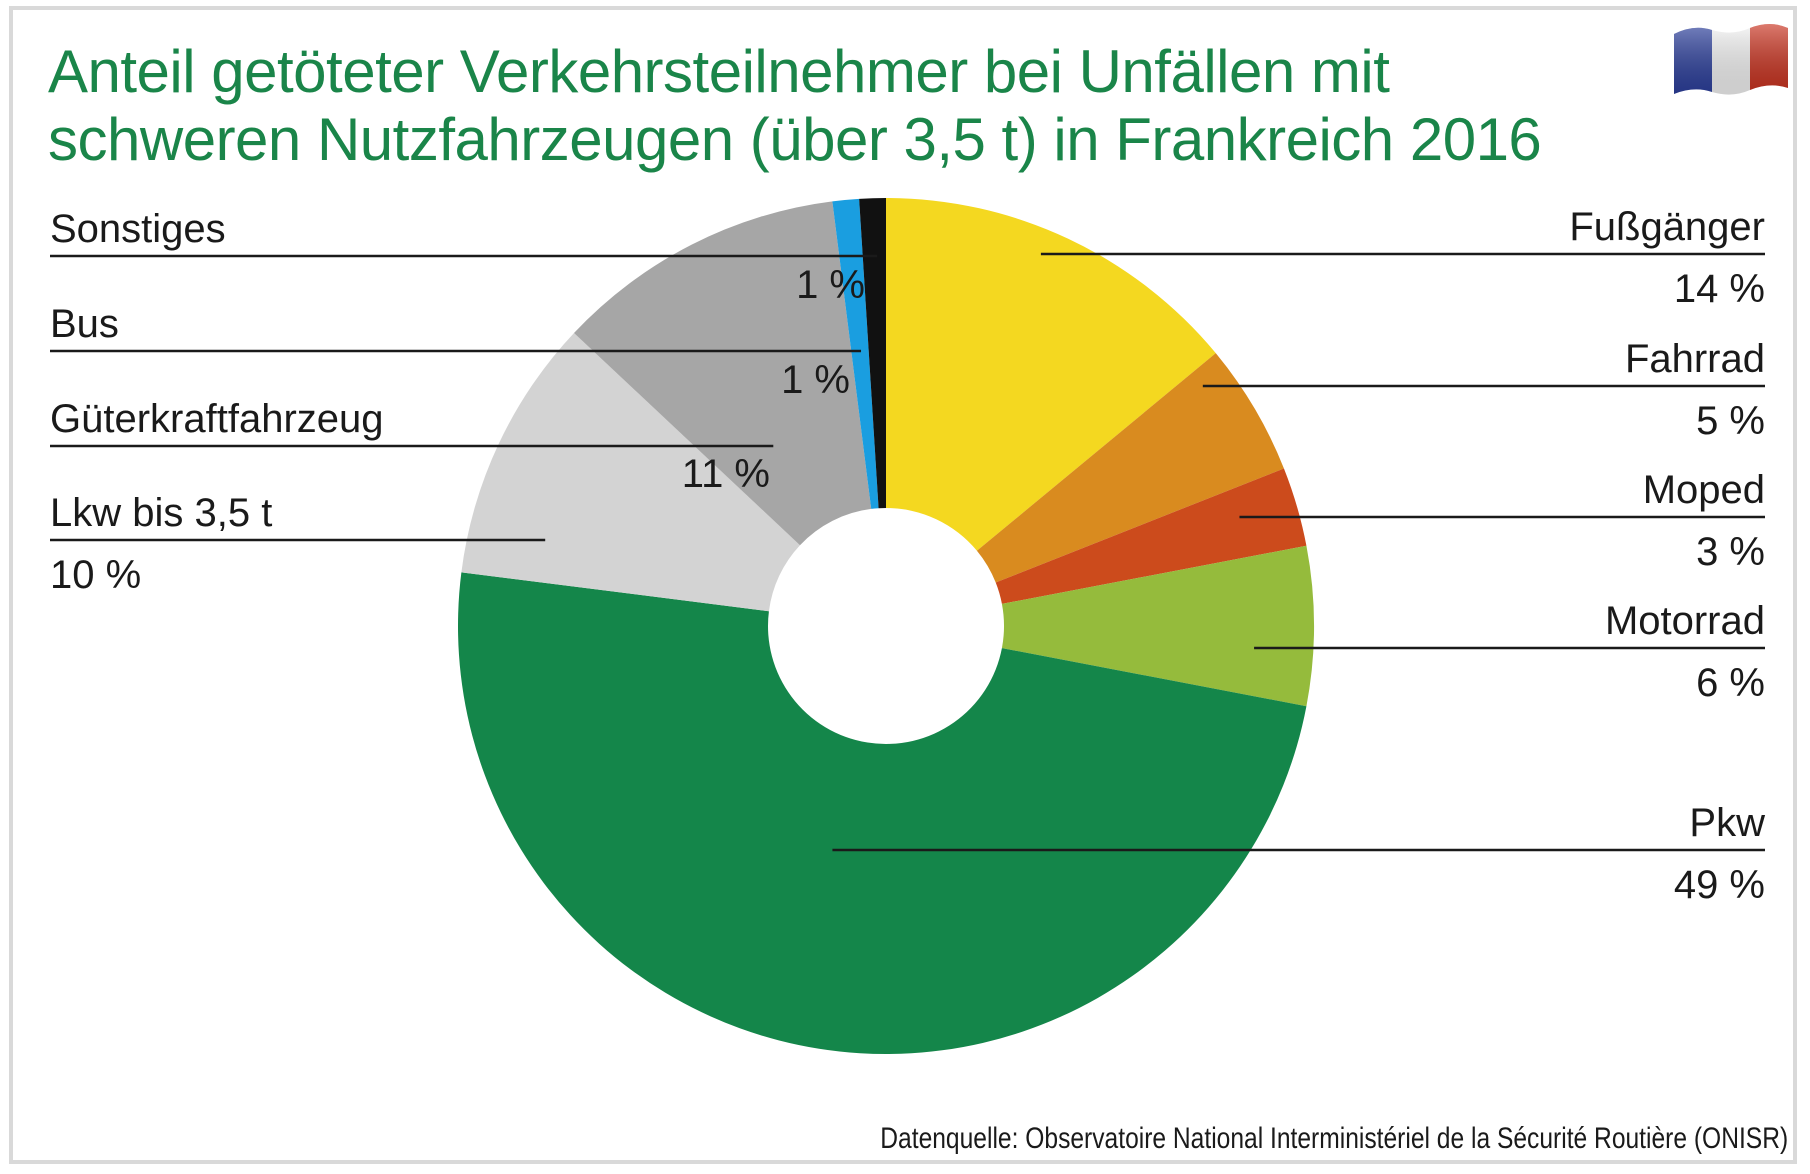  Describe the element at coordinates (1730, 552) in the screenshot. I see `value-moped: 3 %` at that location.